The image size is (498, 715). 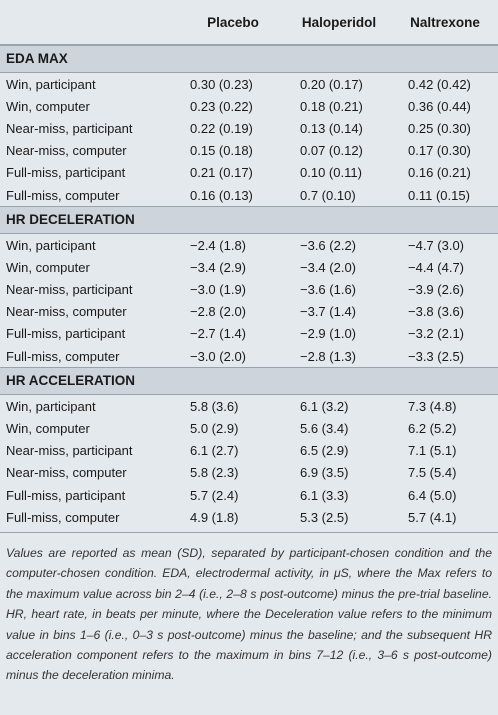 I want to click on cell-value: 0.7 (0.10), so click(x=328, y=195).